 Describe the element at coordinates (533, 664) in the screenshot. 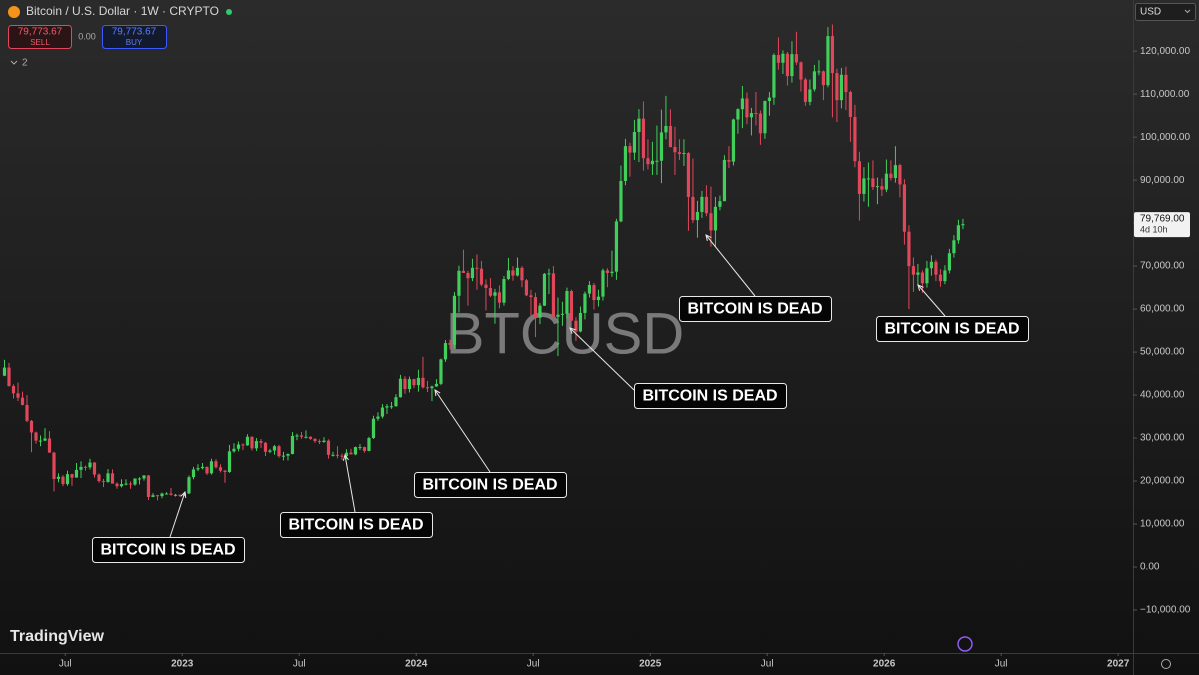

I see `x-tick-label: Jul` at that location.